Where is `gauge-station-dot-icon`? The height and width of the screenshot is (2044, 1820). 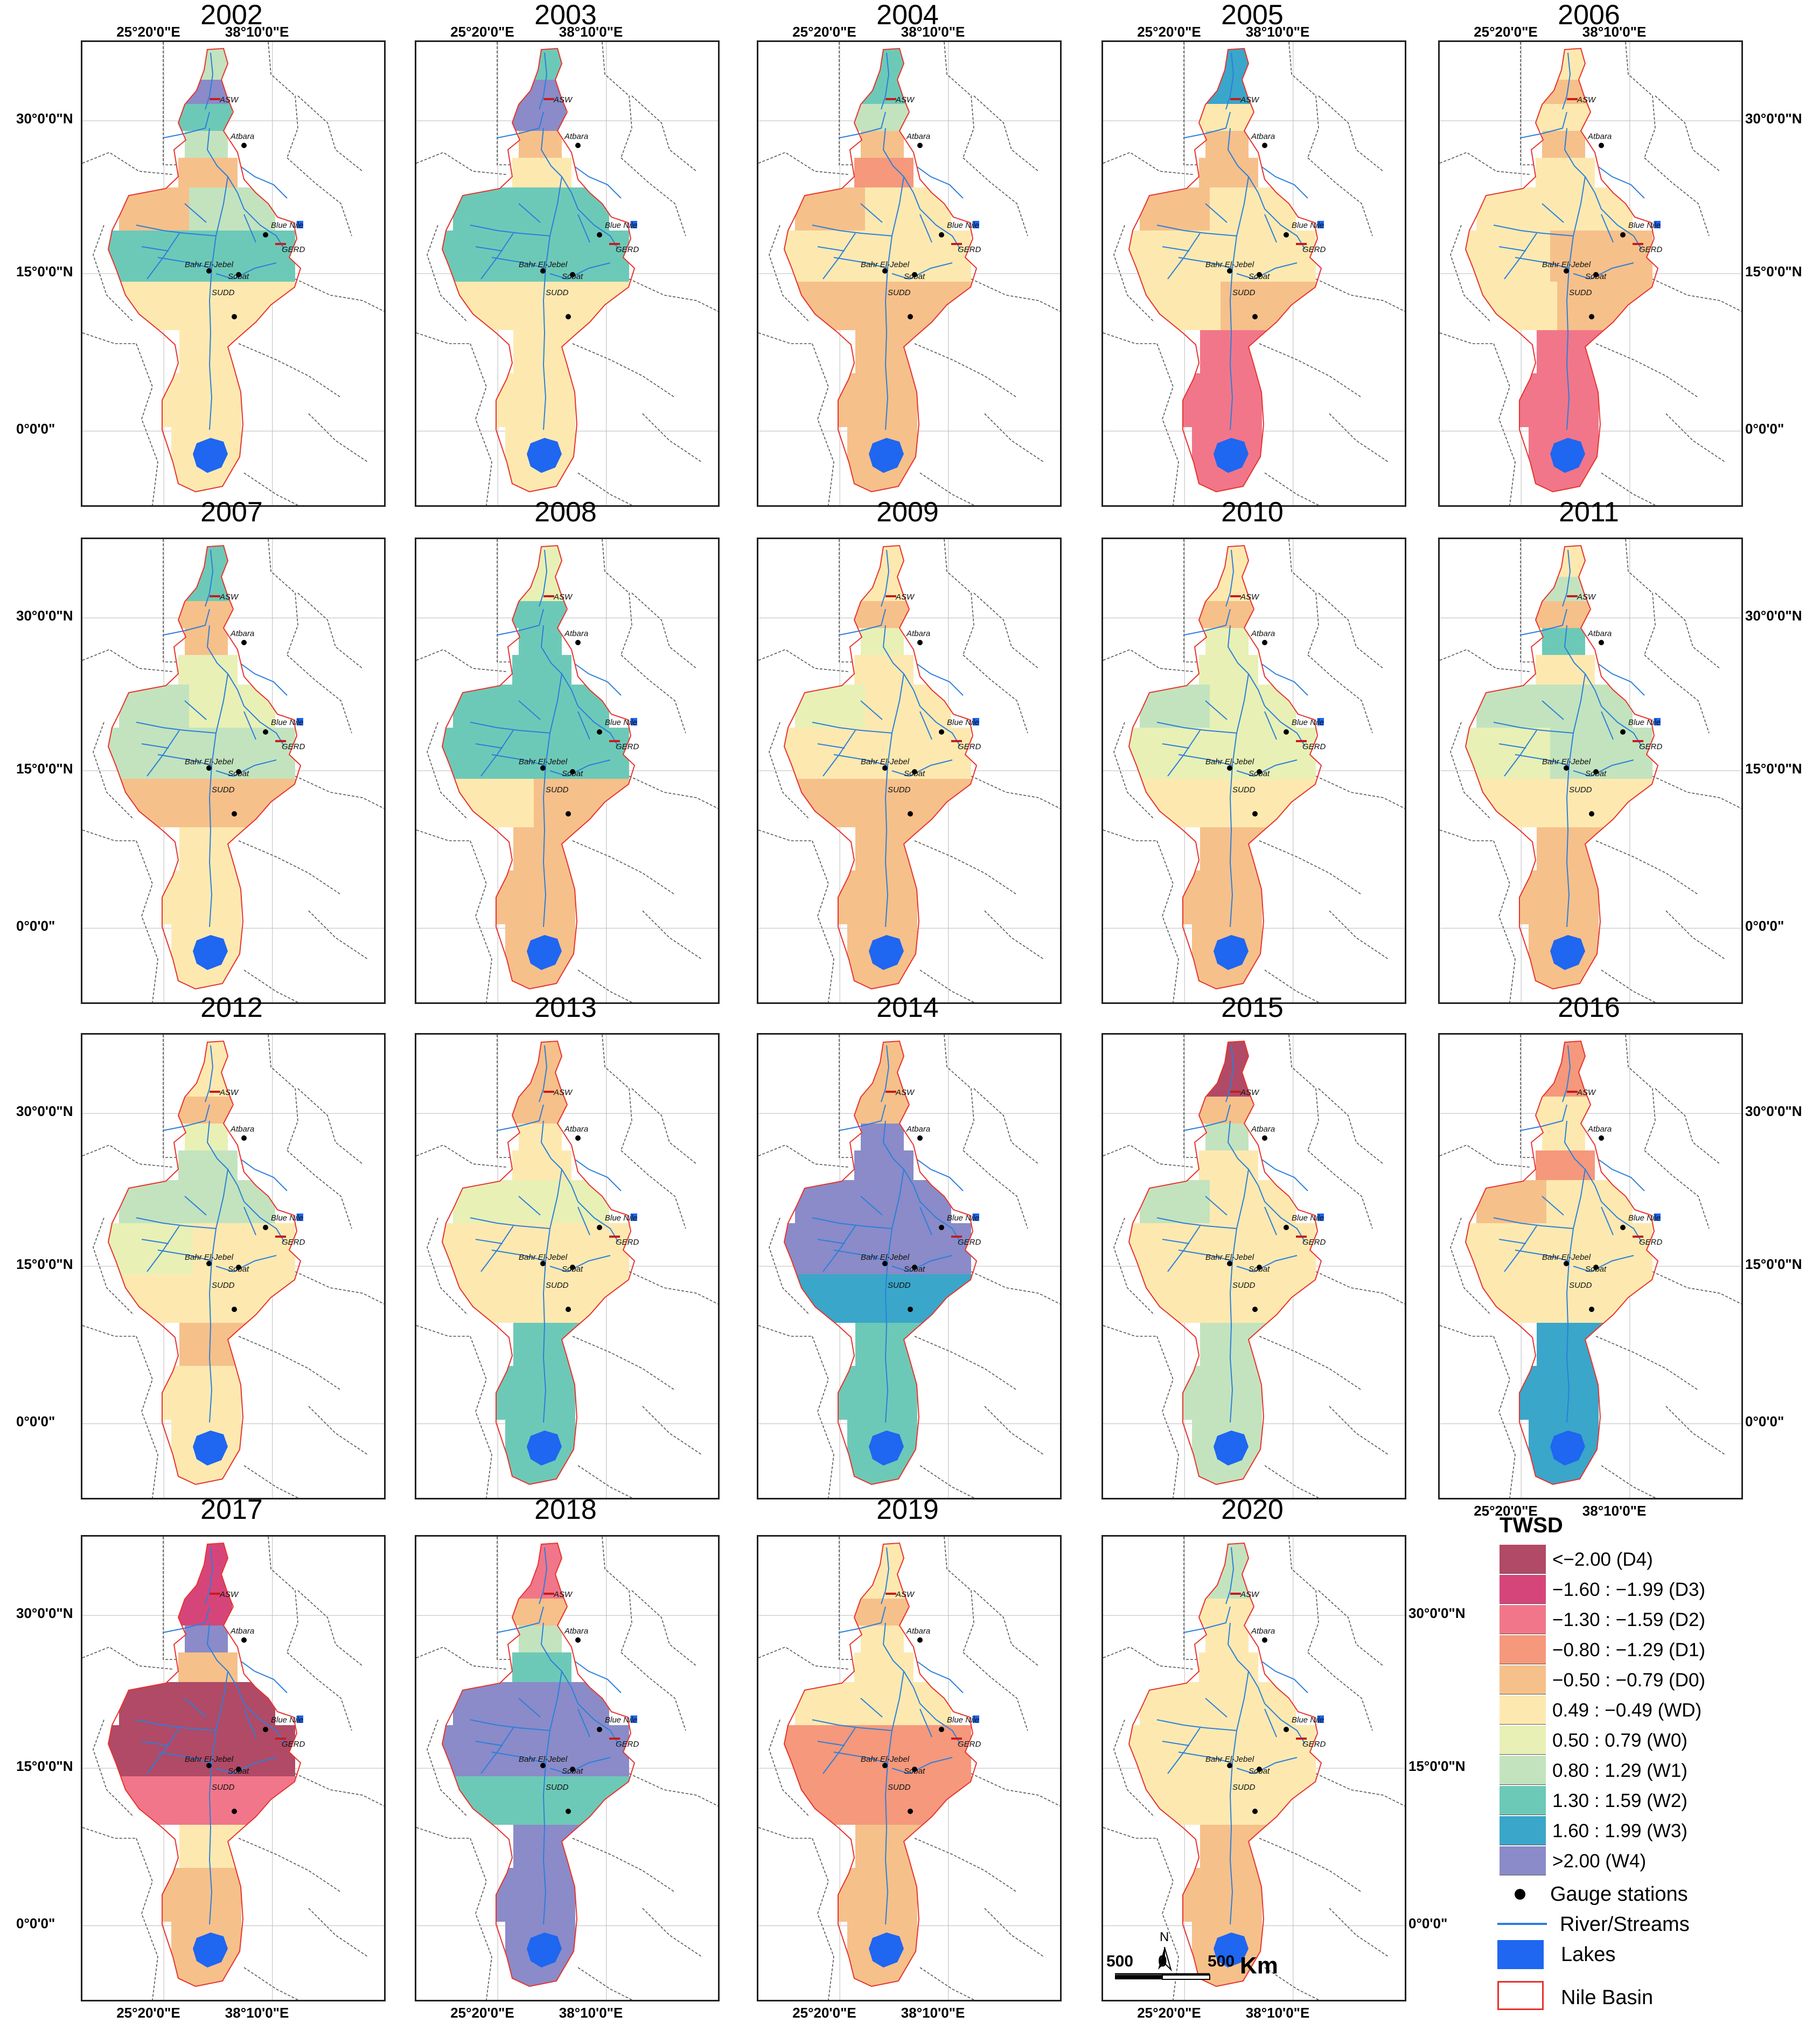 gauge-station-dot-icon is located at coordinates (1520, 1895).